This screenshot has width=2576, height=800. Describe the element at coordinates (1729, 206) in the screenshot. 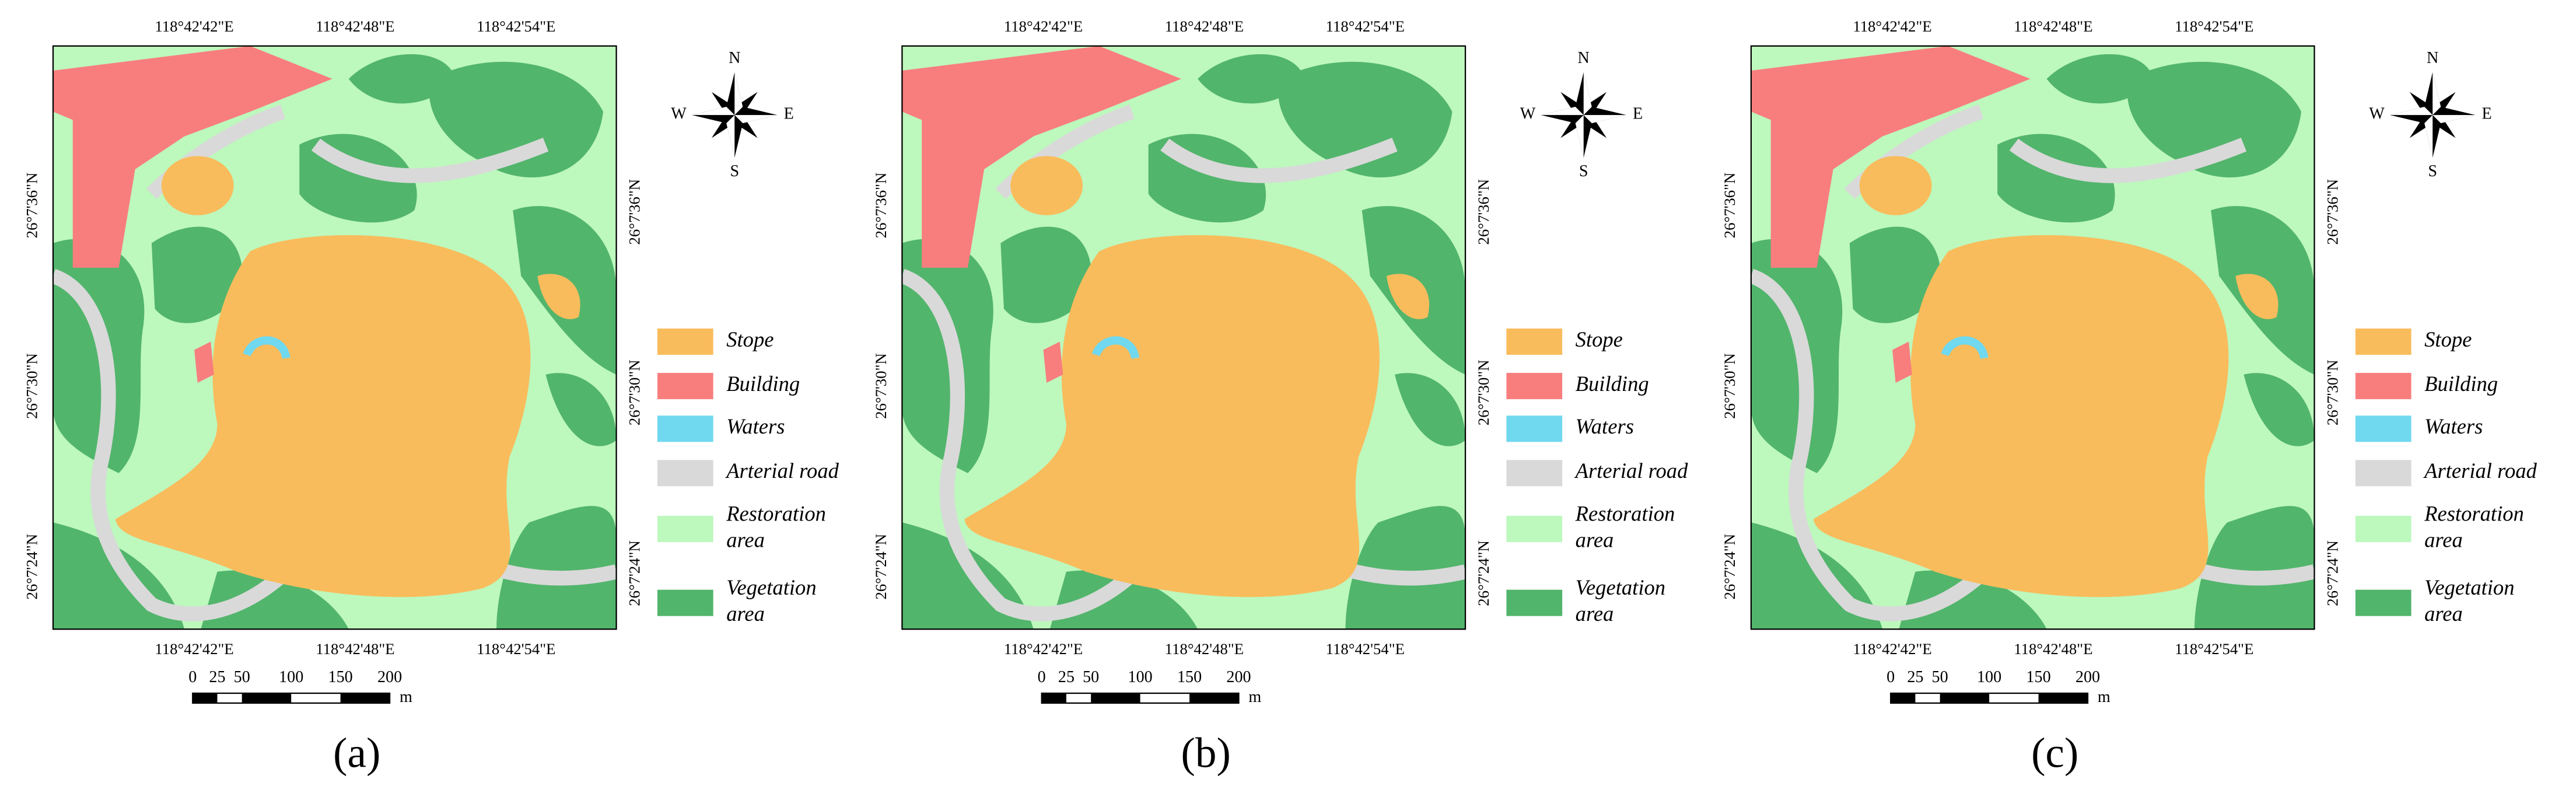

I see `left-coord-label: 26°7'36"N` at that location.